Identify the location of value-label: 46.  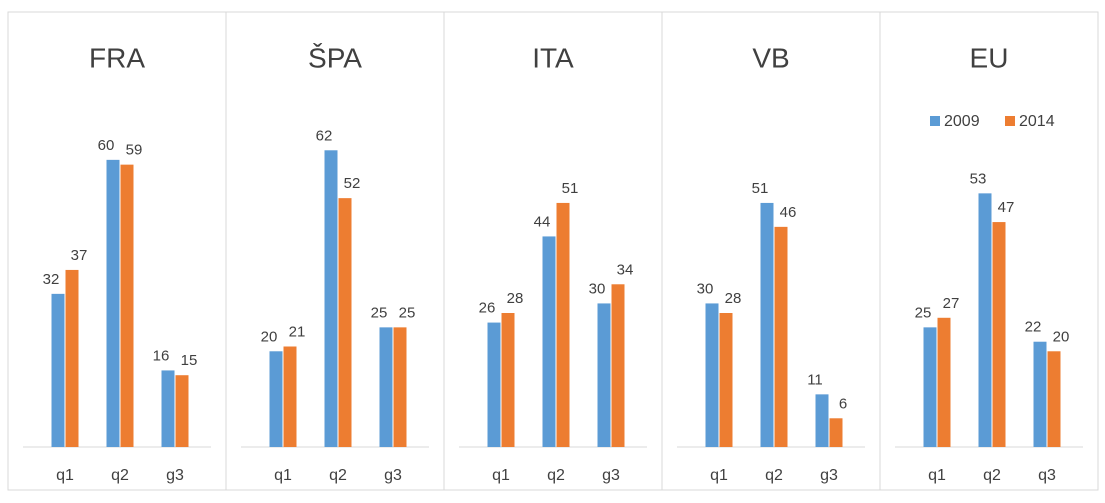
(788, 212).